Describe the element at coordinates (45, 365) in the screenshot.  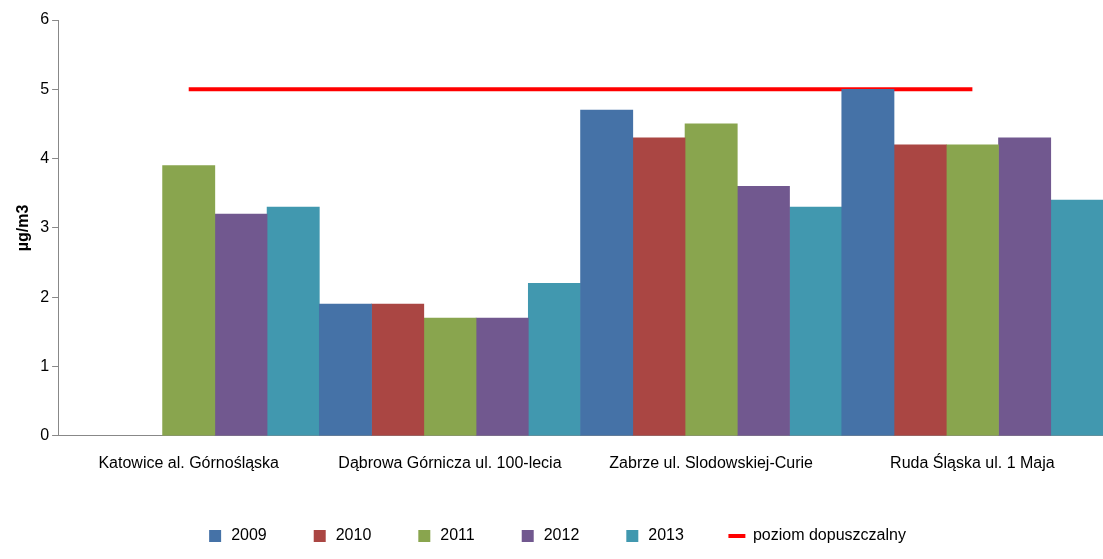
I see `y-tick-label: 1` at that location.